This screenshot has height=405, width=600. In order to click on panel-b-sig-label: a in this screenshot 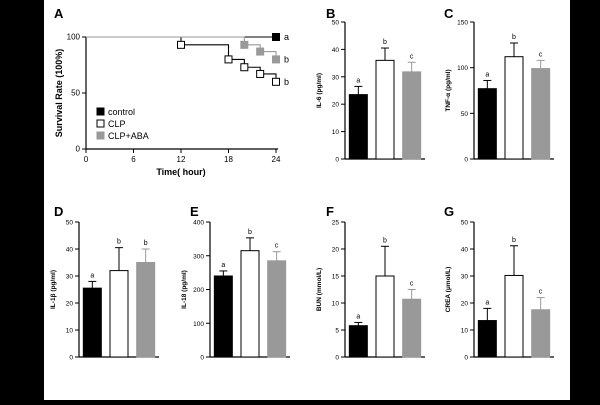, I will do `click(358, 80)`.